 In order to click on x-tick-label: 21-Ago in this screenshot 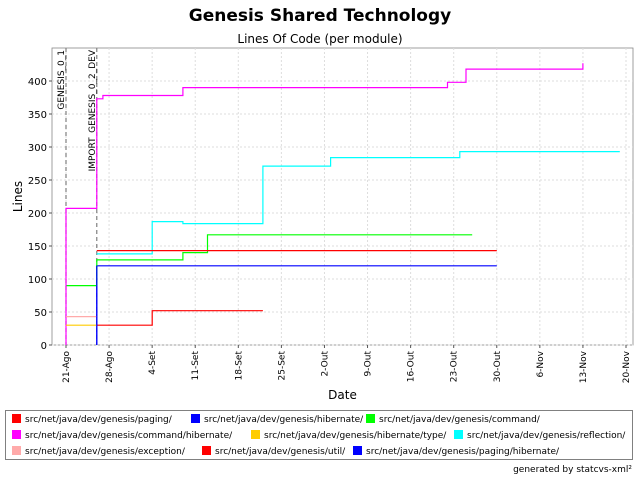, I will do `click(67, 367)`.